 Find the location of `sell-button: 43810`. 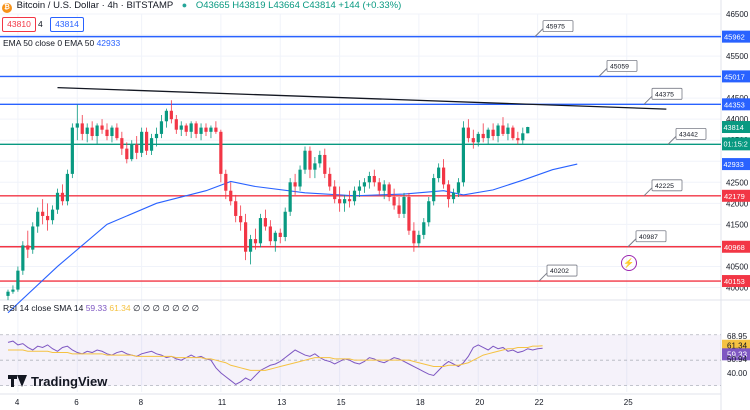

sell-button: 43810 is located at coordinates (19, 24).